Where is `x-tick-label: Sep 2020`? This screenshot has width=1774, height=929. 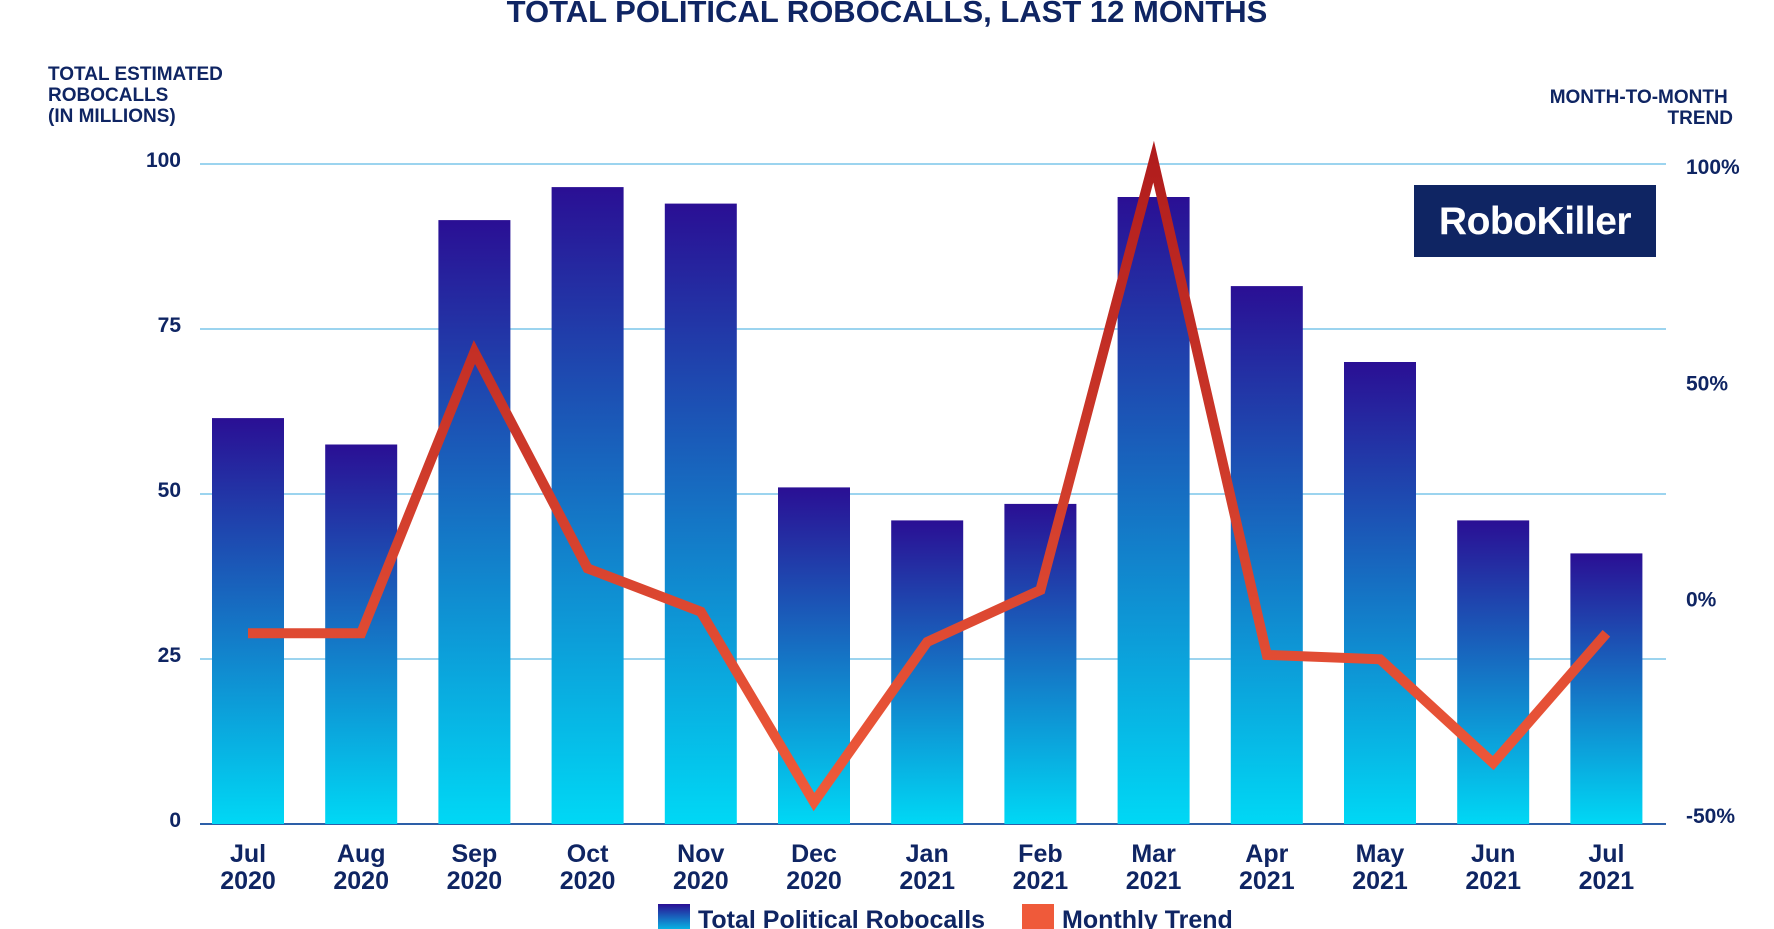 x-tick-label: Sep 2020 is located at coordinates (475, 867).